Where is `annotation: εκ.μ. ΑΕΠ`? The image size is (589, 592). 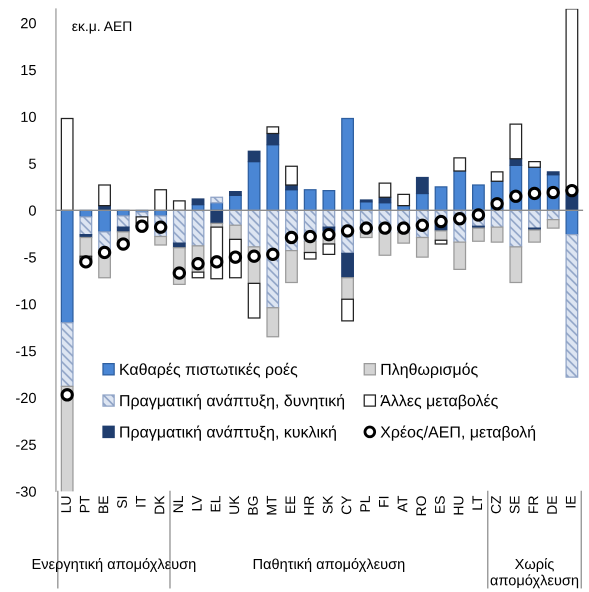
annotation: εκ.μ. ΑΕΠ is located at coordinates (102, 27).